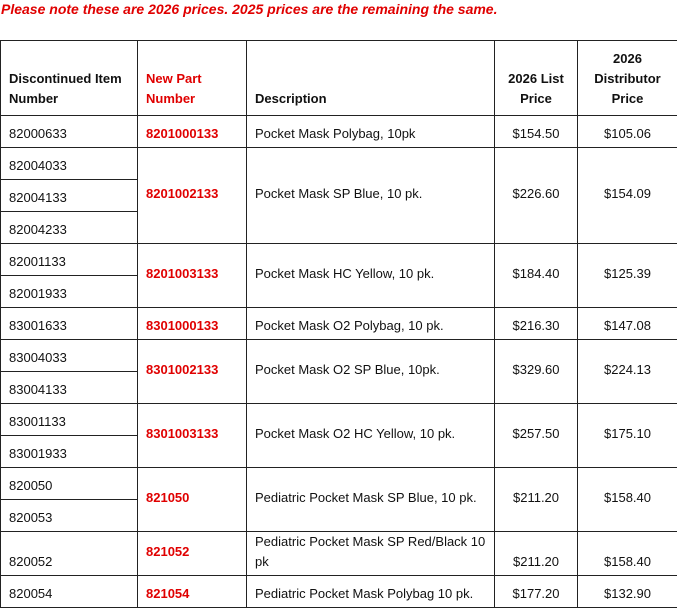  I want to click on distributor-price: $147.08, so click(627, 324).